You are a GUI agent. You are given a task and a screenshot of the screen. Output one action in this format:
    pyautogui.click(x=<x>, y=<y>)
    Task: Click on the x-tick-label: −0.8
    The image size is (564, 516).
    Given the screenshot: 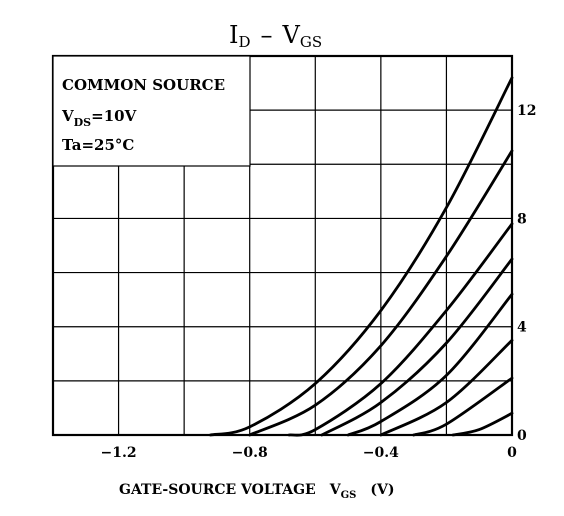 What is the action you would take?
    pyautogui.click(x=250, y=453)
    